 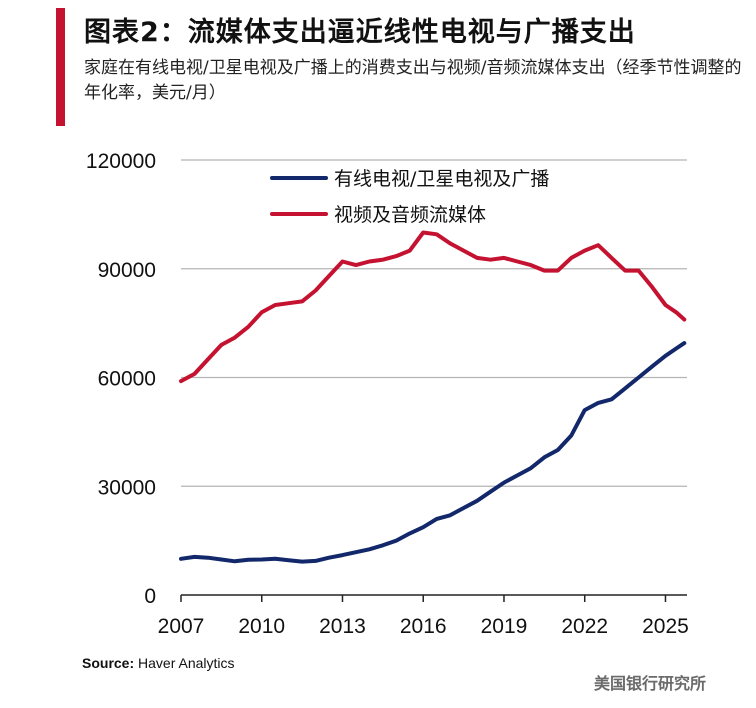 What do you see at coordinates (423, 626) in the screenshot?
I see `x-tick-label: 2016` at bounding box center [423, 626].